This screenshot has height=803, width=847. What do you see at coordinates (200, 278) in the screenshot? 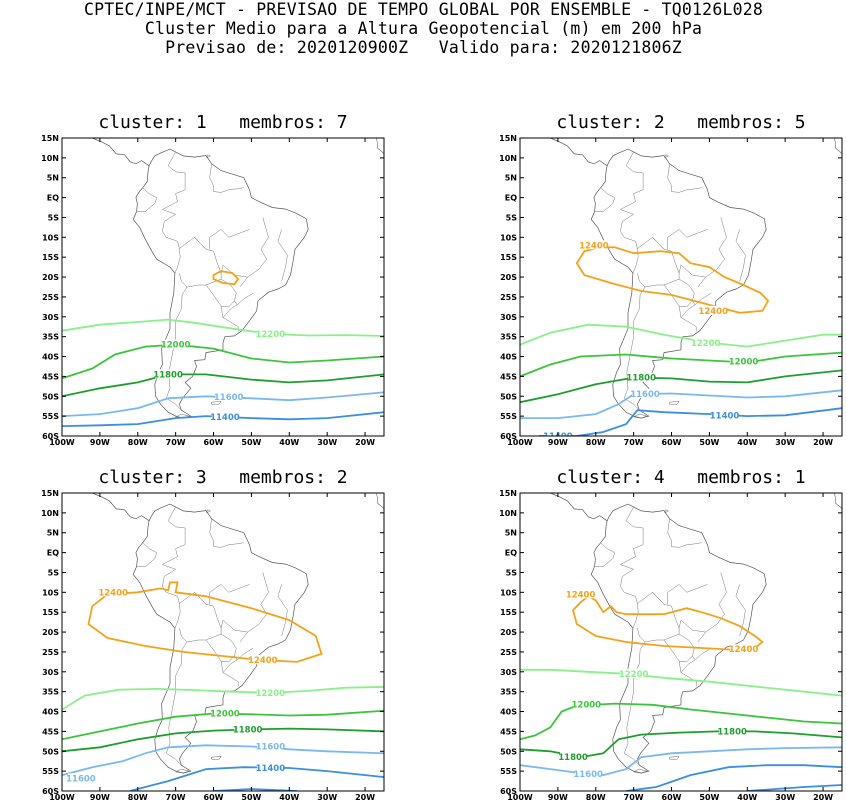
I see `coastline` at bounding box center [200, 278].